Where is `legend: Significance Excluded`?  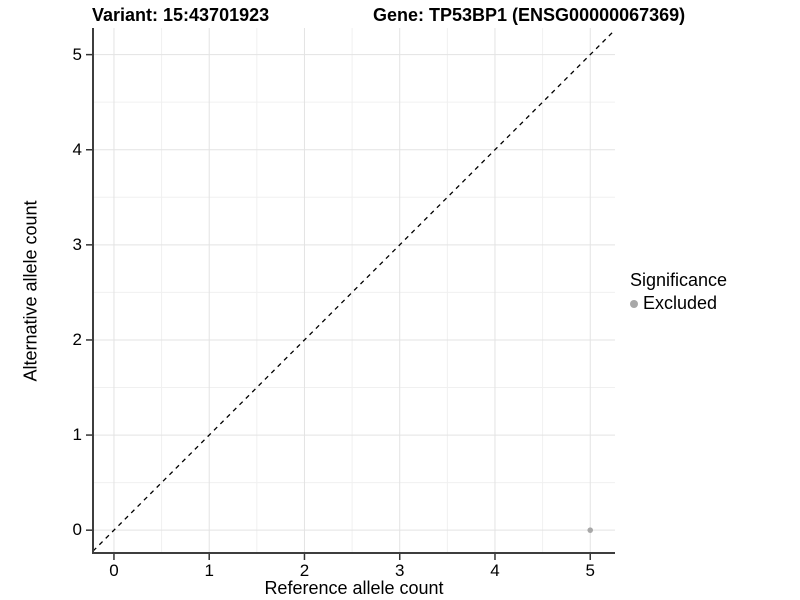 legend: Significance Excluded is located at coordinates (678, 292).